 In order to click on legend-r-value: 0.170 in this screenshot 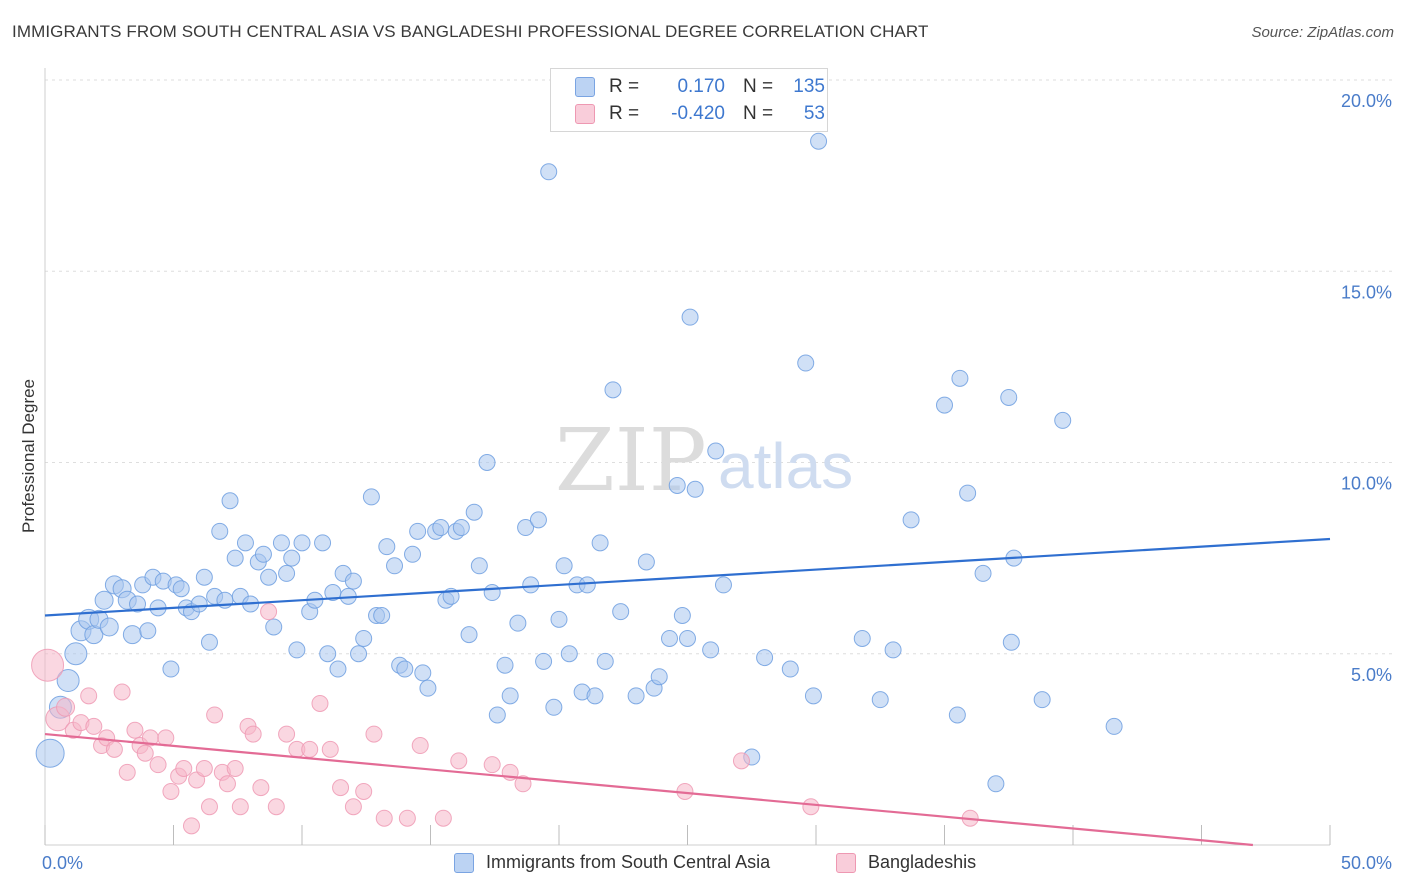, I will do `click(701, 86)`.